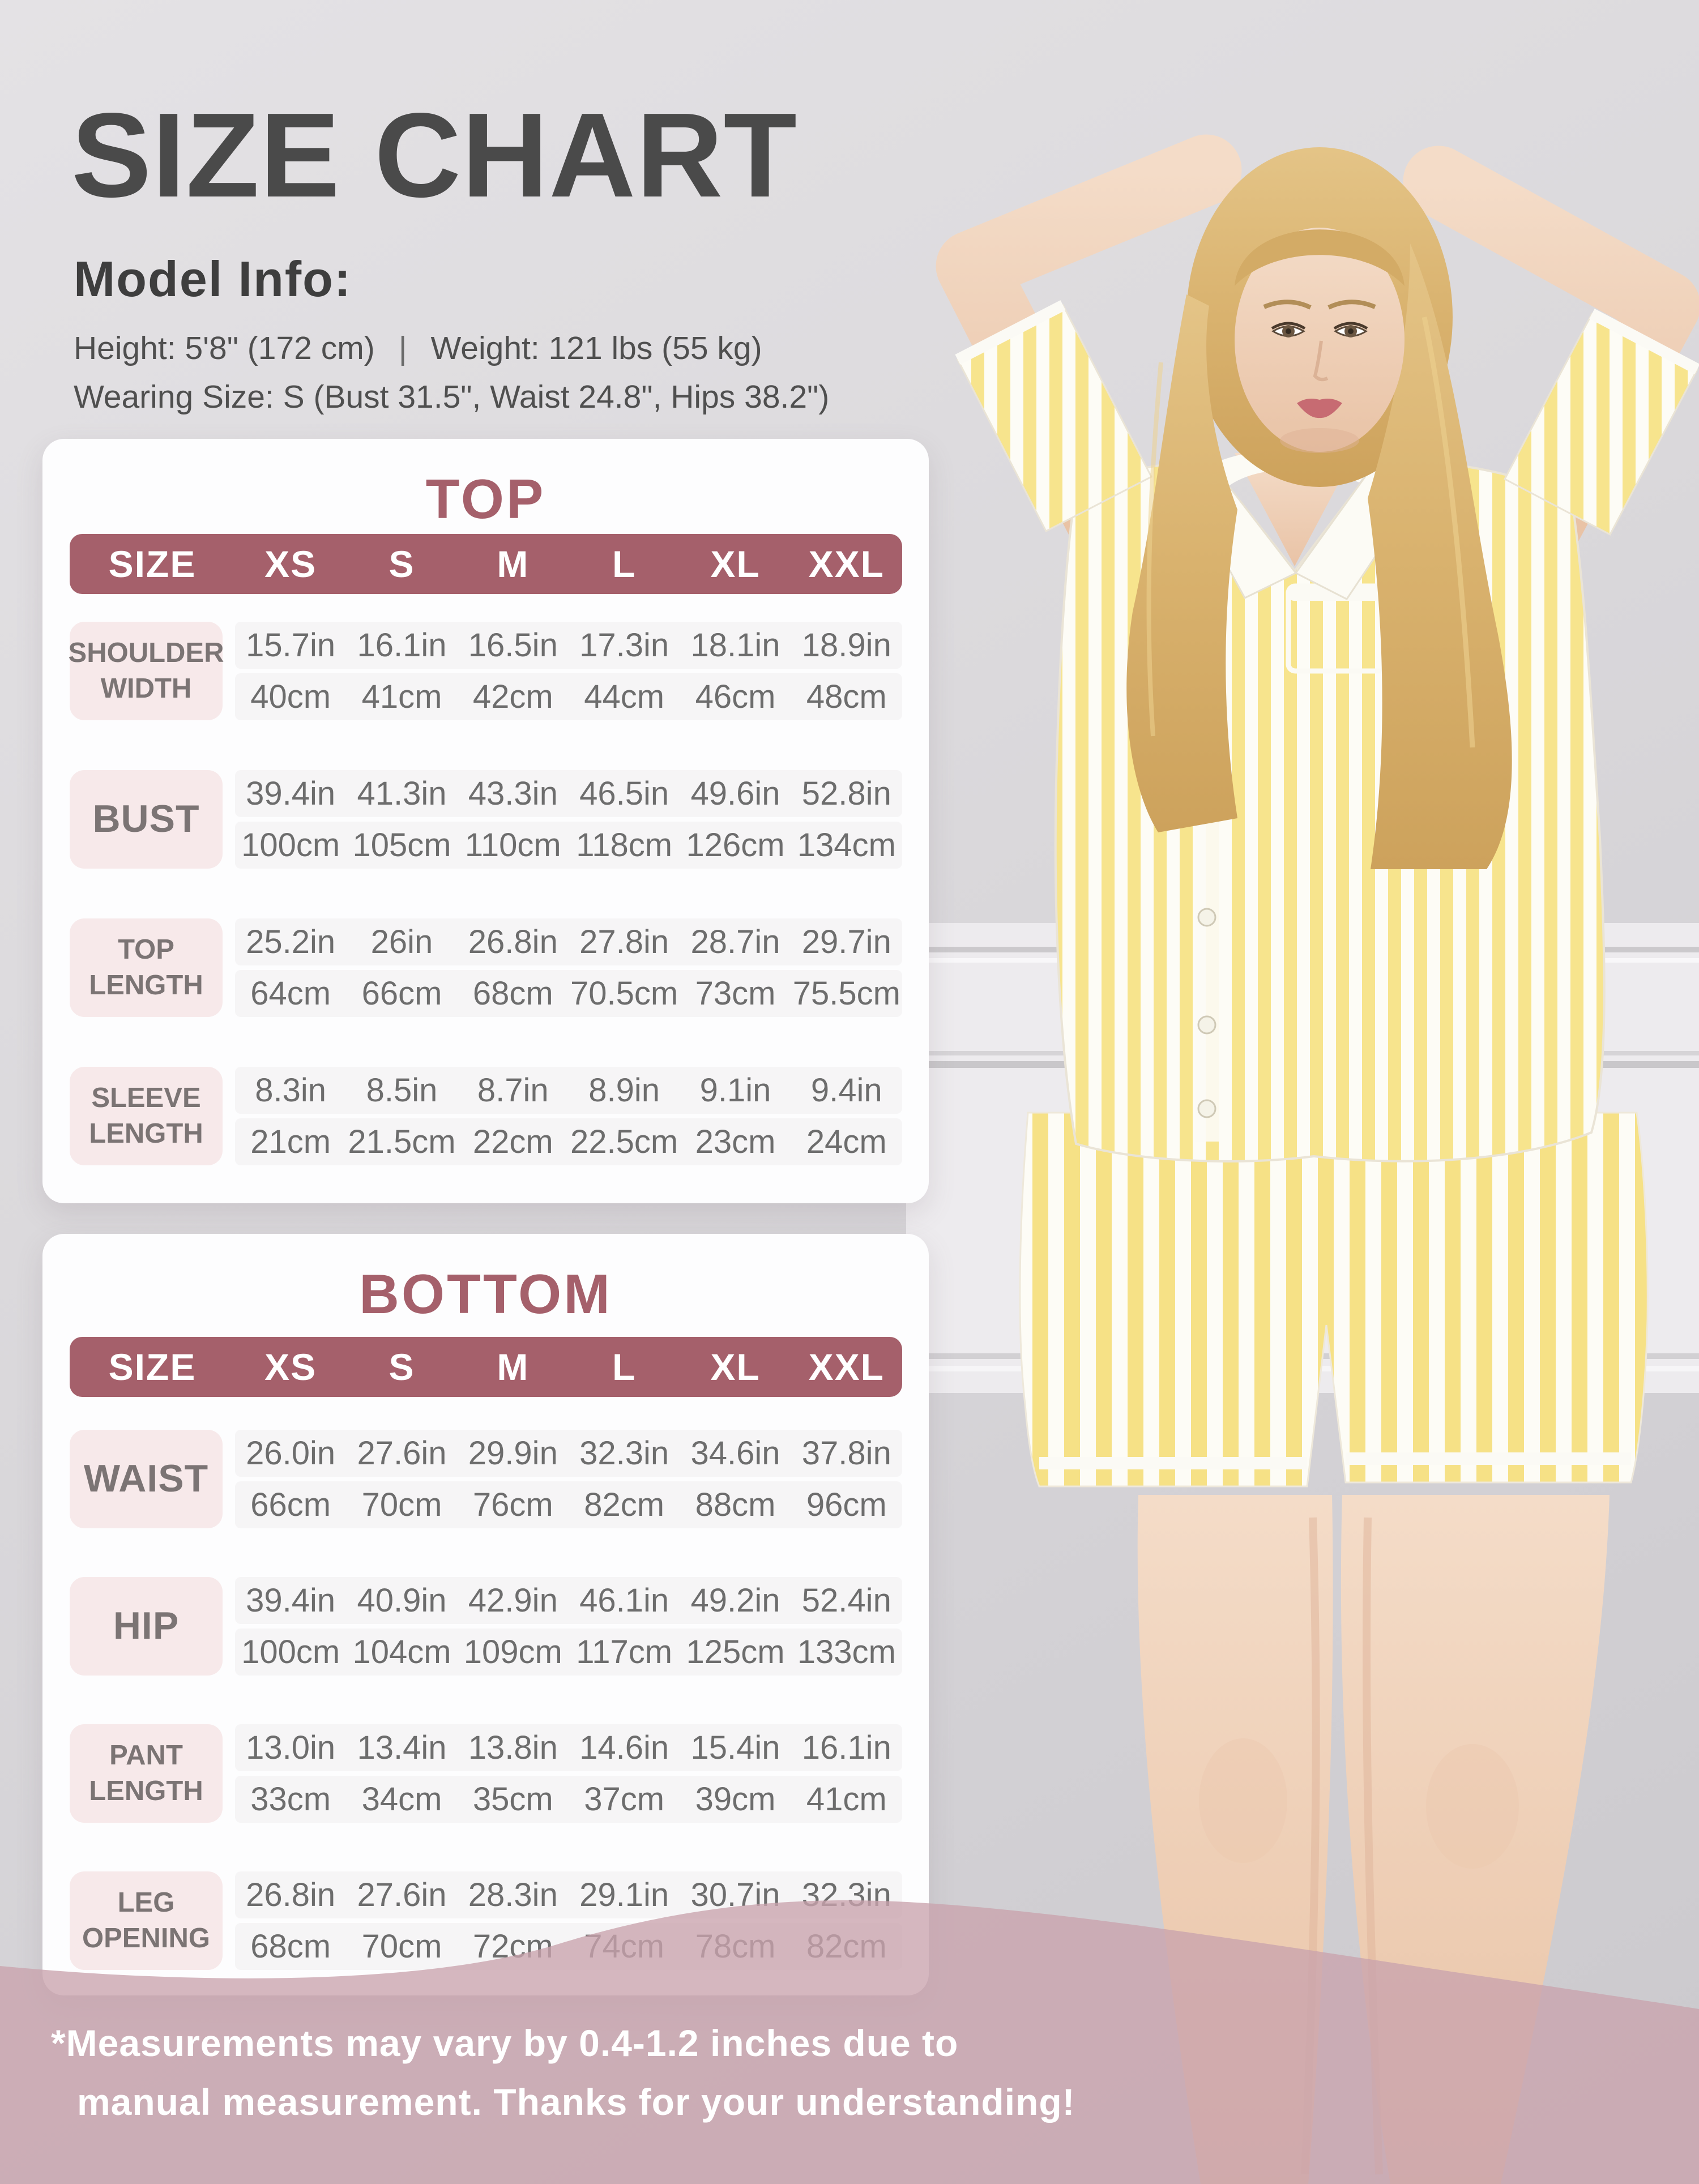 The width and height of the screenshot is (1699, 2184). What do you see at coordinates (846, 1504) in the screenshot?
I see `value-cell: 96cm` at bounding box center [846, 1504].